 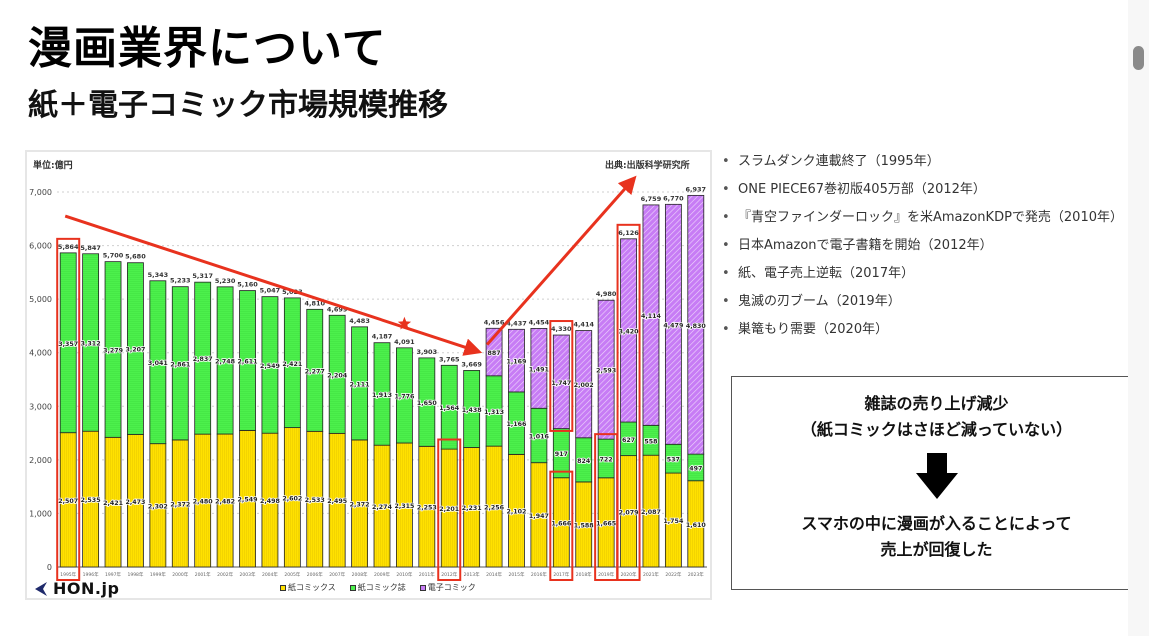 What do you see at coordinates (292, 498) in the screenshot?
I see `segment-value-label: 2,602` at bounding box center [292, 498].